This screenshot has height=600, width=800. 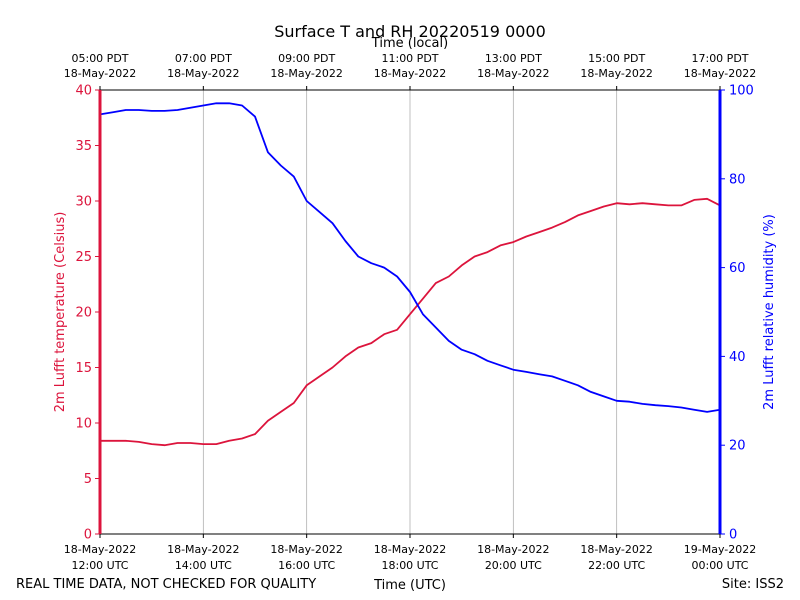 I want to click on y-tick-label-left: 30, so click(x=83, y=202).